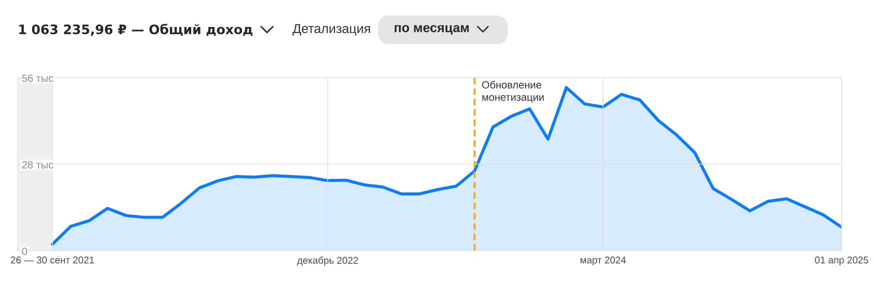 The height and width of the screenshot is (296, 873). What do you see at coordinates (38, 164) in the screenshot?
I see `y-tick-label: 28 тыс` at bounding box center [38, 164].